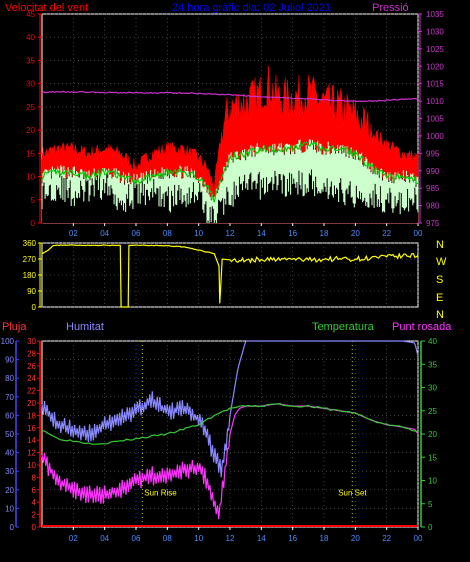 This screenshot has width=470, height=562. What do you see at coordinates (8, 341) in the screenshot?
I see `humidity-tick-label: 100` at bounding box center [8, 341].